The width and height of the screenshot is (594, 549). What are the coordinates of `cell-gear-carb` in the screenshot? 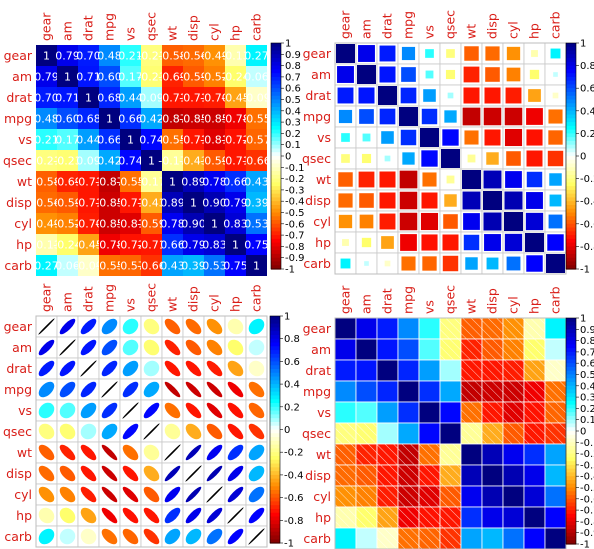 It's located at (256, 55).